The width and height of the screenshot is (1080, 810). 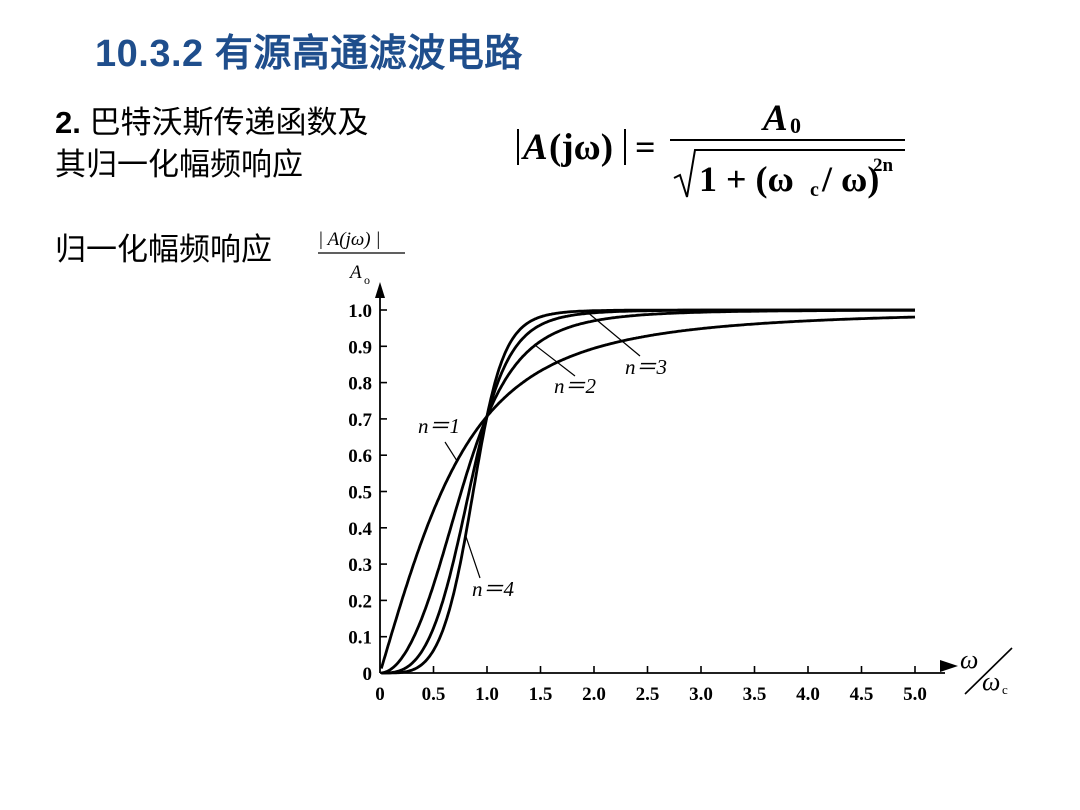 I want to click on xlabel-slash, so click(x=988, y=671).